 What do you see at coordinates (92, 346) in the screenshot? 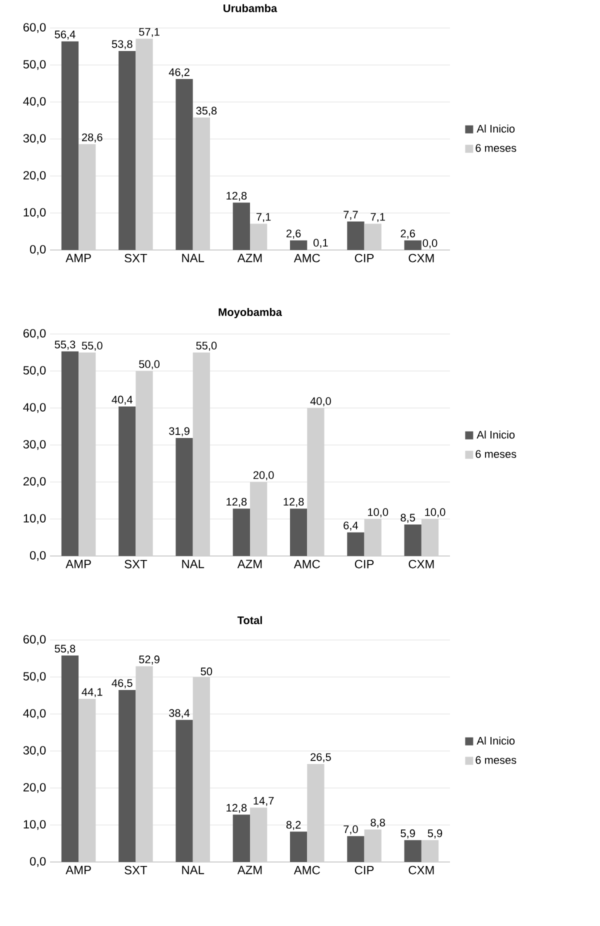
I see `data-label: 55,0` at bounding box center [92, 346].